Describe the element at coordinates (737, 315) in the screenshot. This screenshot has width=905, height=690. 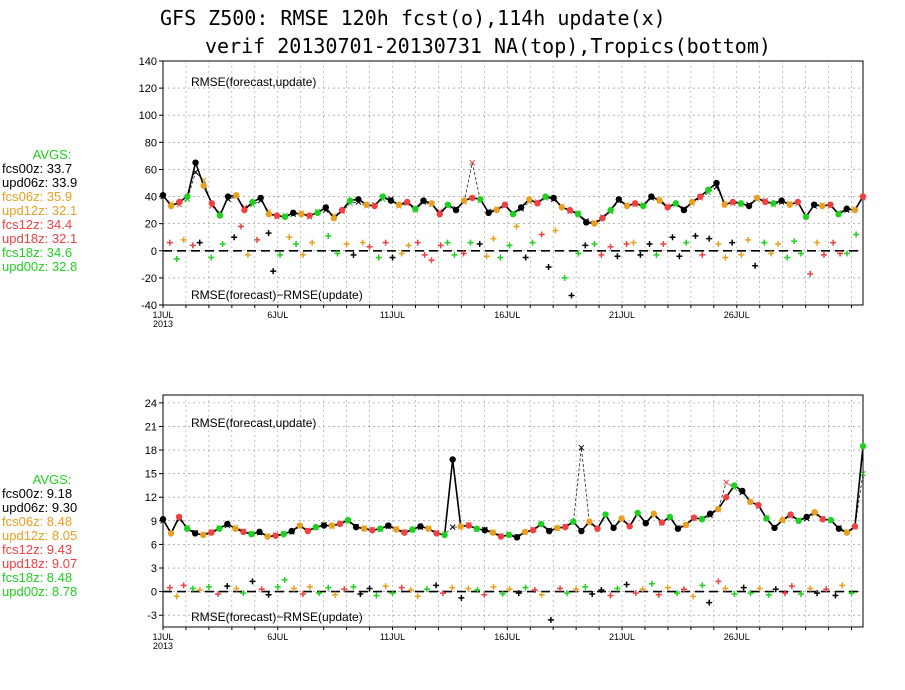
I see `x-tick-label: 26JUL` at that location.